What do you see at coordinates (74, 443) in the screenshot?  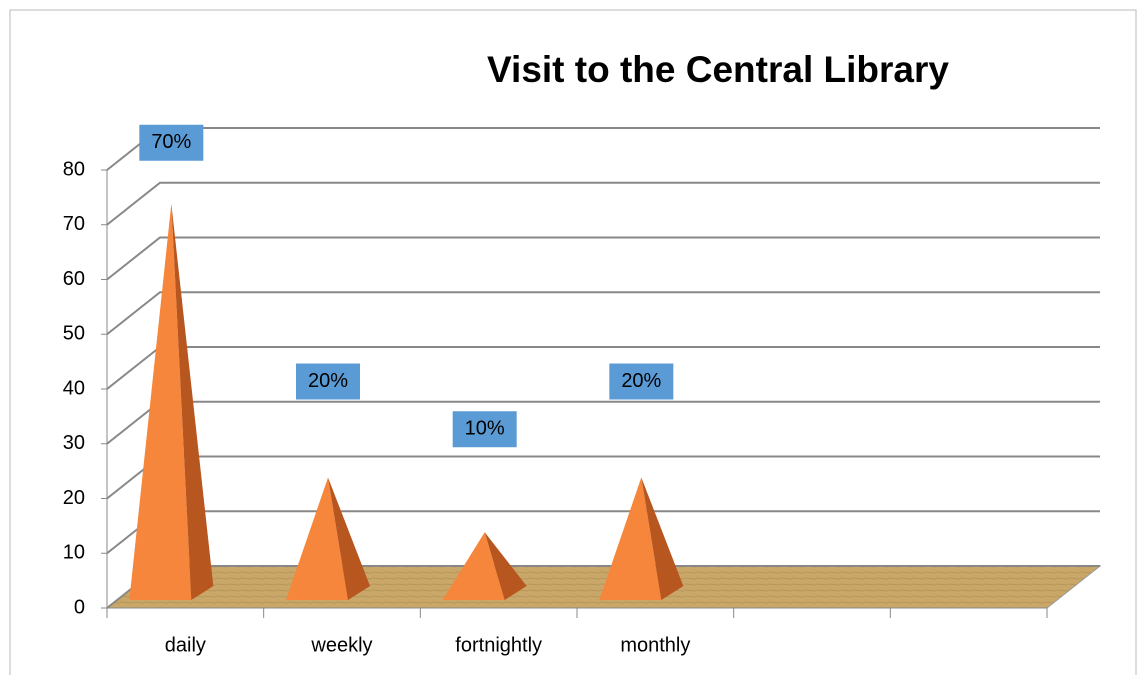 I see `y-tick-label: 30` at bounding box center [74, 443].